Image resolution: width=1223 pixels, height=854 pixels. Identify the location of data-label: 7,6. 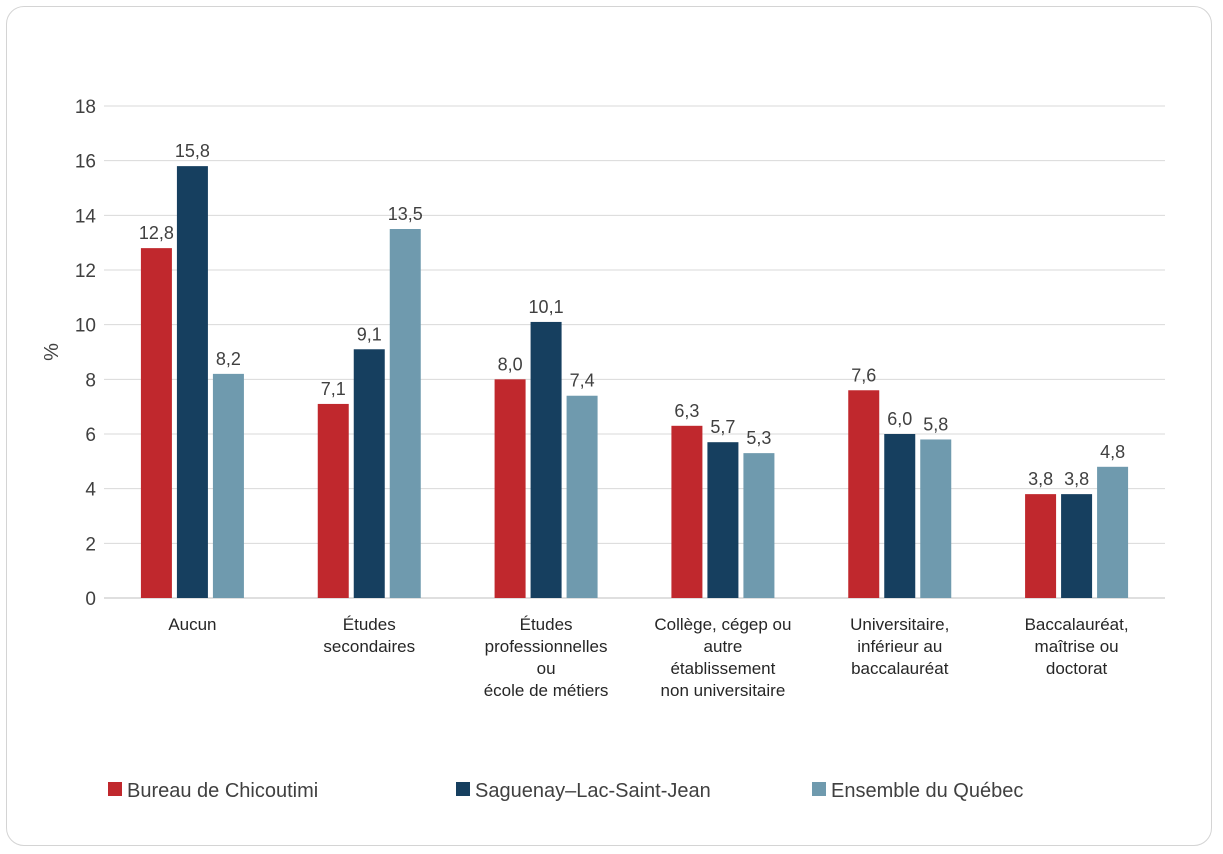
(863, 375).